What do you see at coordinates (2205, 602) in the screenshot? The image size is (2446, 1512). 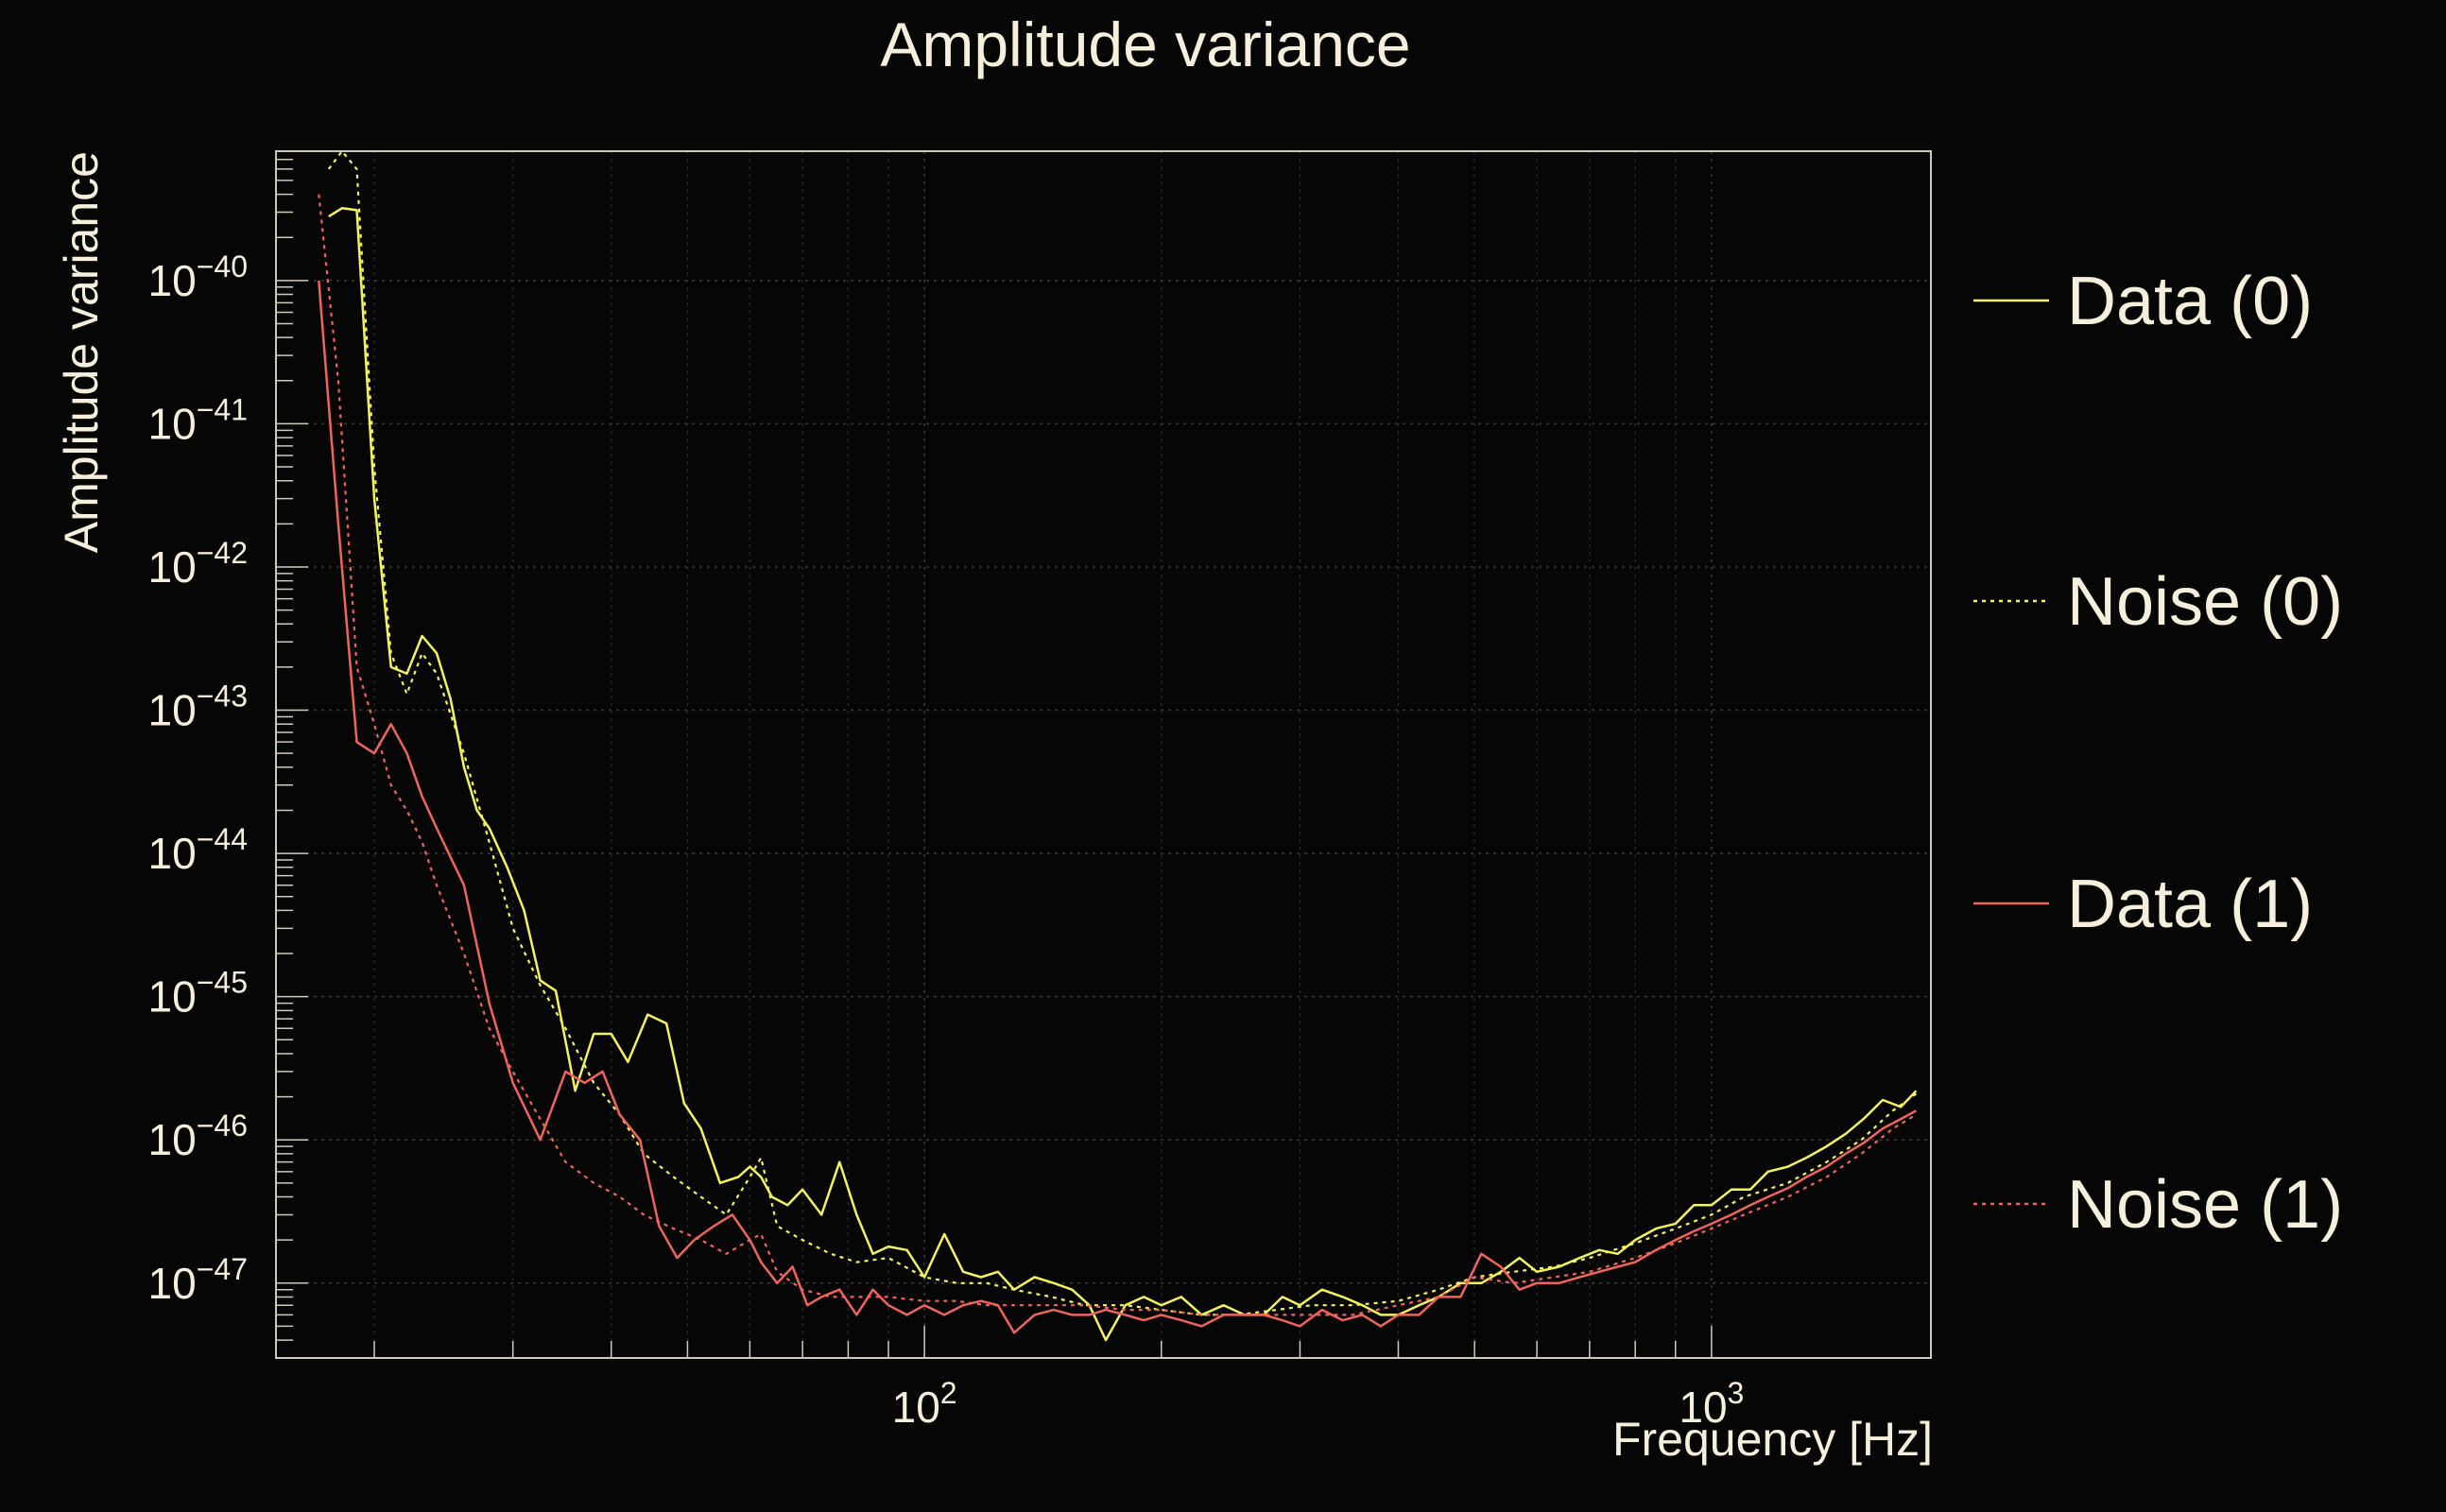 I see `legend-label-2: Noise (0)` at bounding box center [2205, 602].